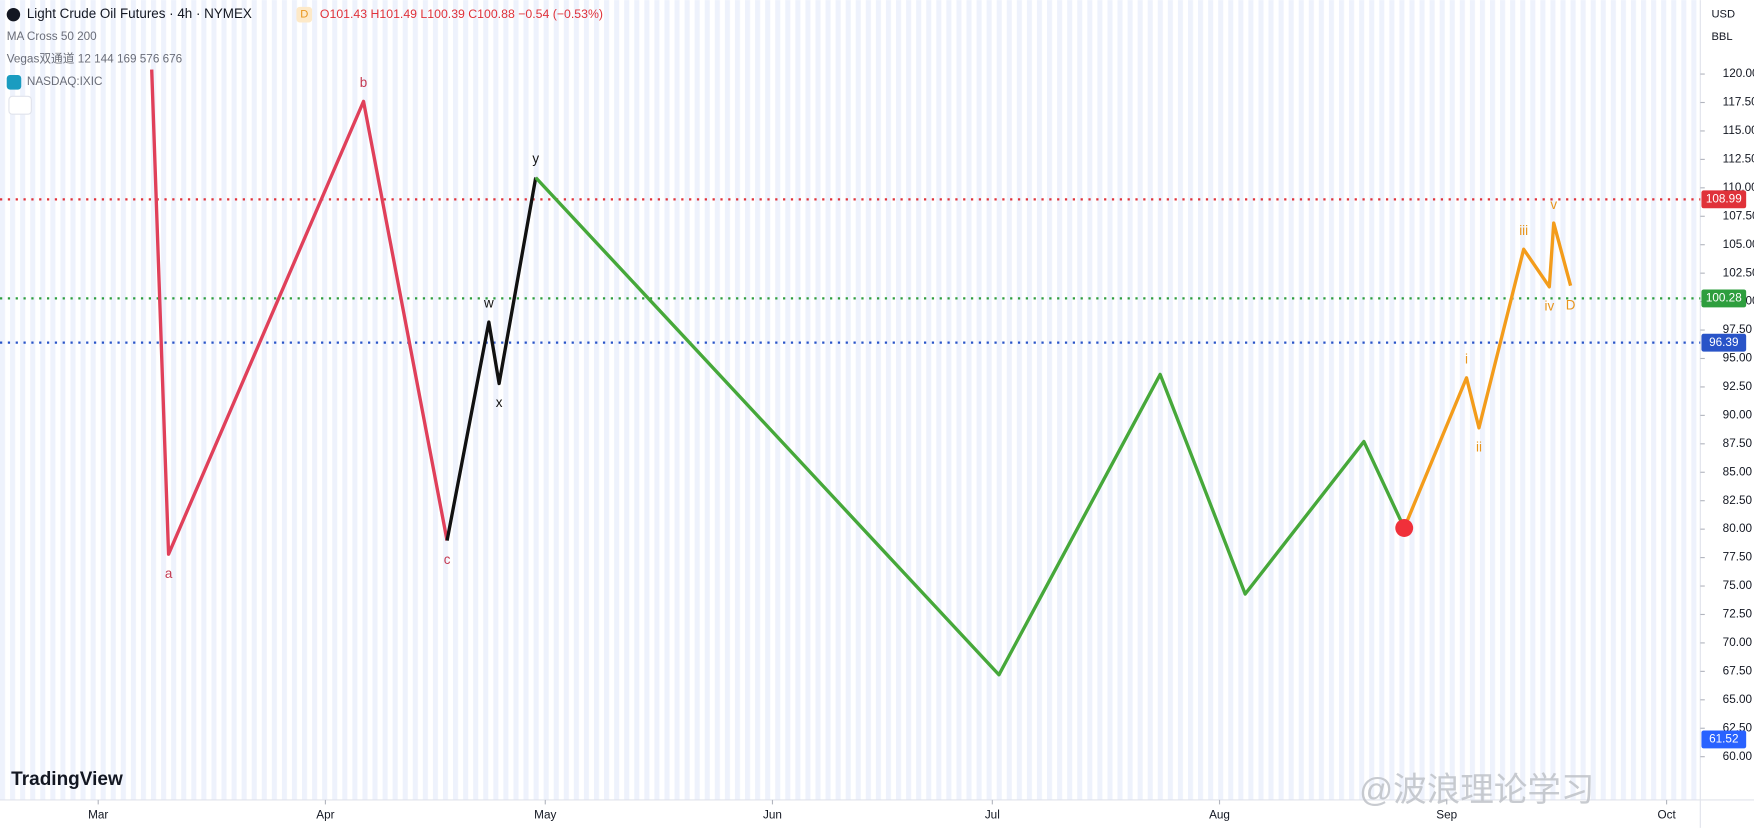 The image size is (1754, 828). Describe the element at coordinates (1738, 642) in the screenshot. I see `y-tick-label: 70.00` at that location.